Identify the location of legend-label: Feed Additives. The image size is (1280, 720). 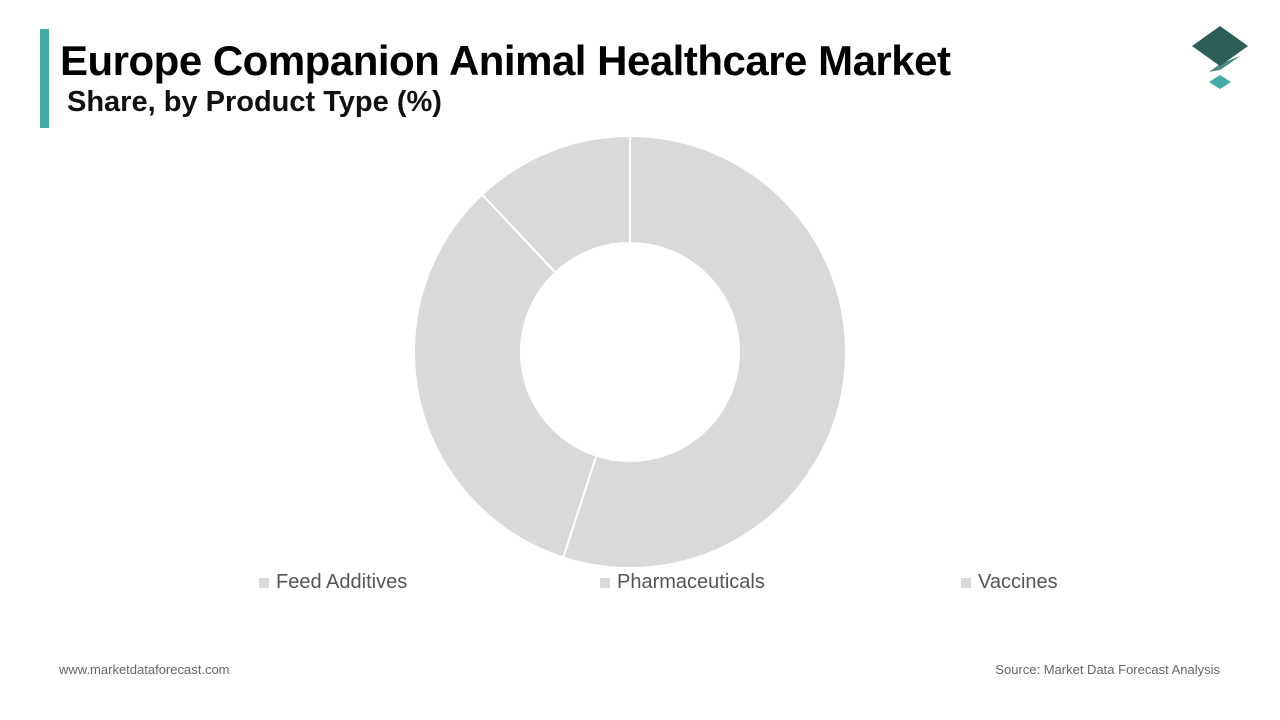
(342, 582).